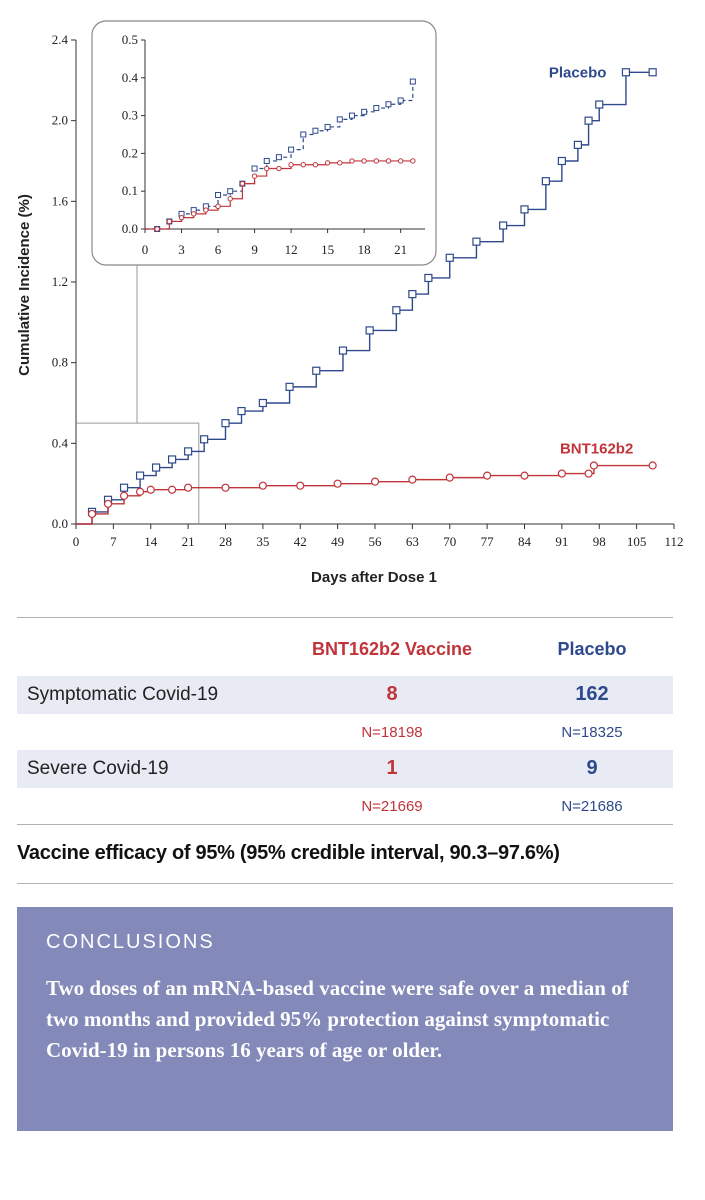 This screenshot has height=1200, width=705. What do you see at coordinates (113, 541) in the screenshot?
I see `x-tick-label: 7` at bounding box center [113, 541].